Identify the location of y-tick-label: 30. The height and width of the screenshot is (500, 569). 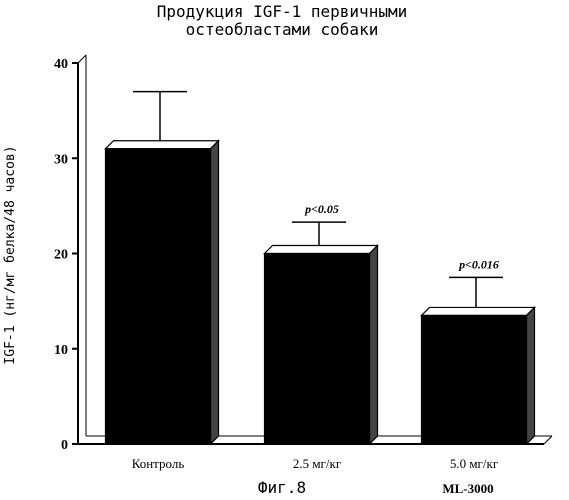
(61, 159).